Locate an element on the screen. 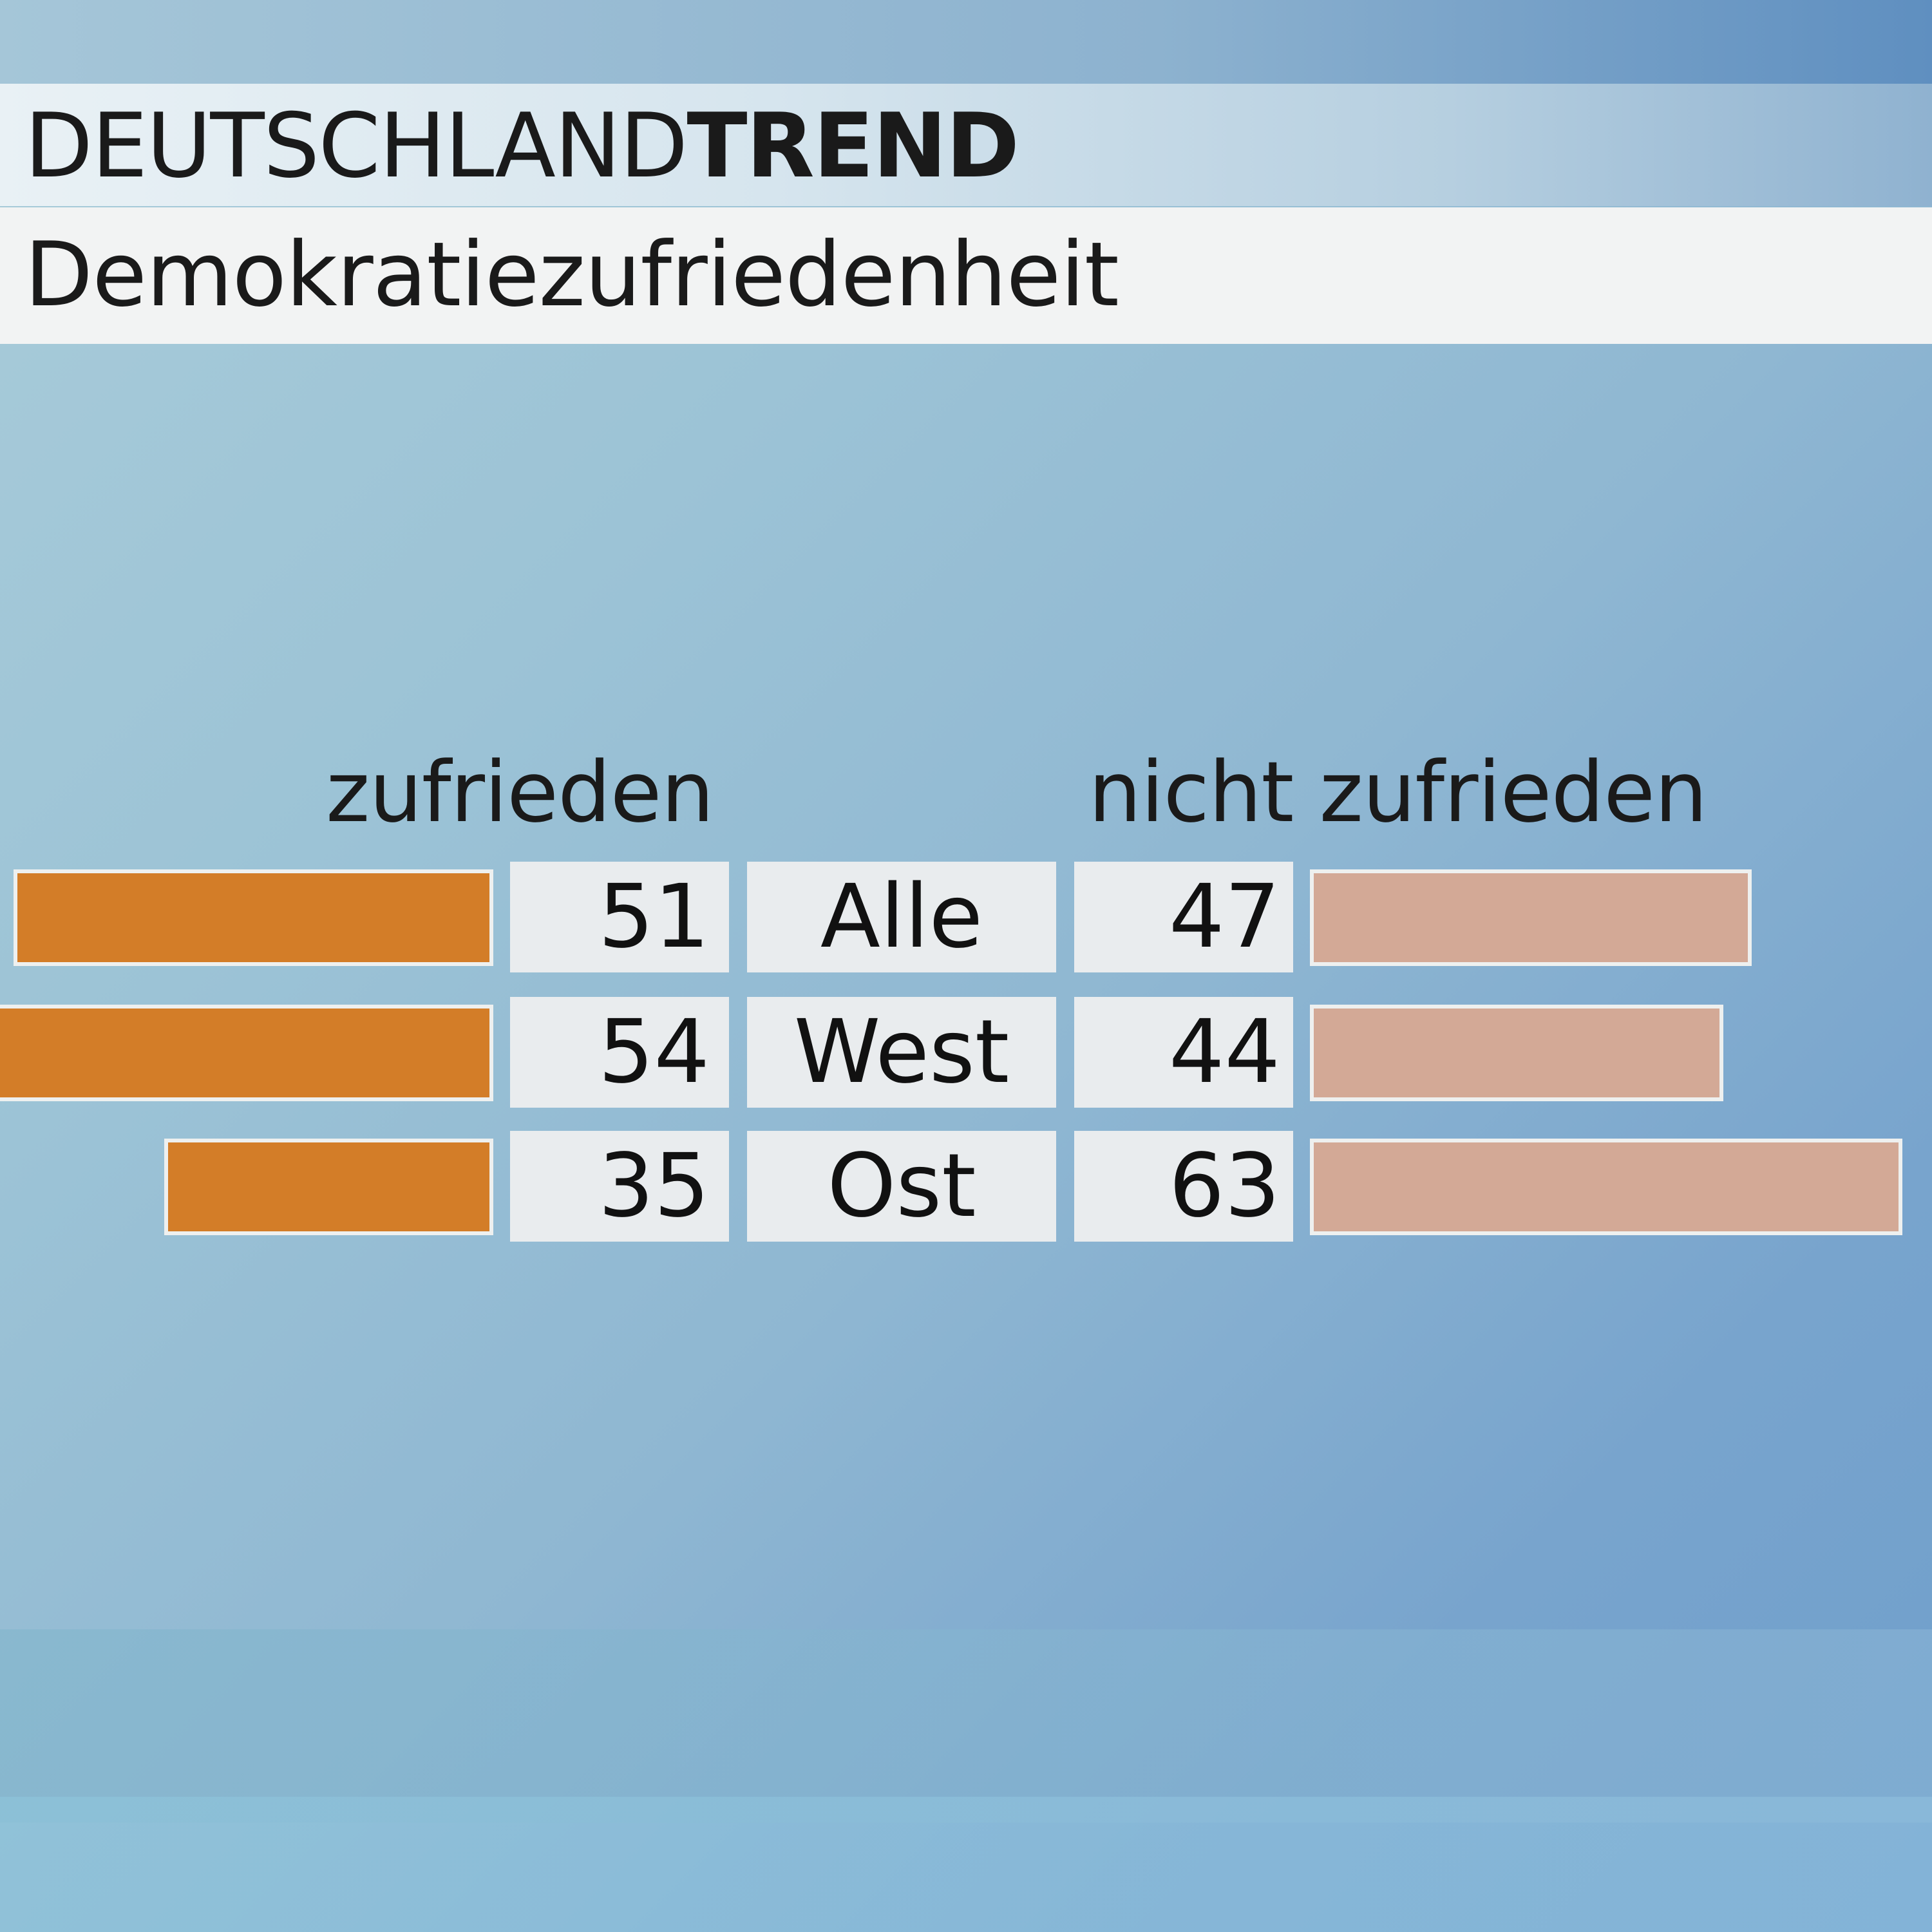  bar-unsatisfied-ost is located at coordinates (1606, 1187).